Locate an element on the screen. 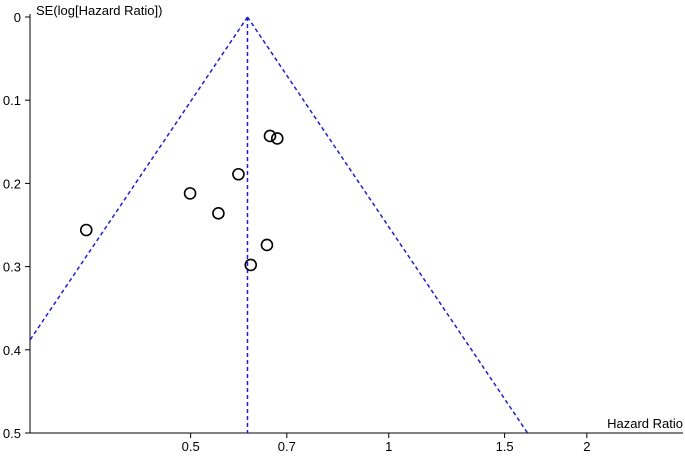  x-tick-label: 0.7 is located at coordinates (287, 446).